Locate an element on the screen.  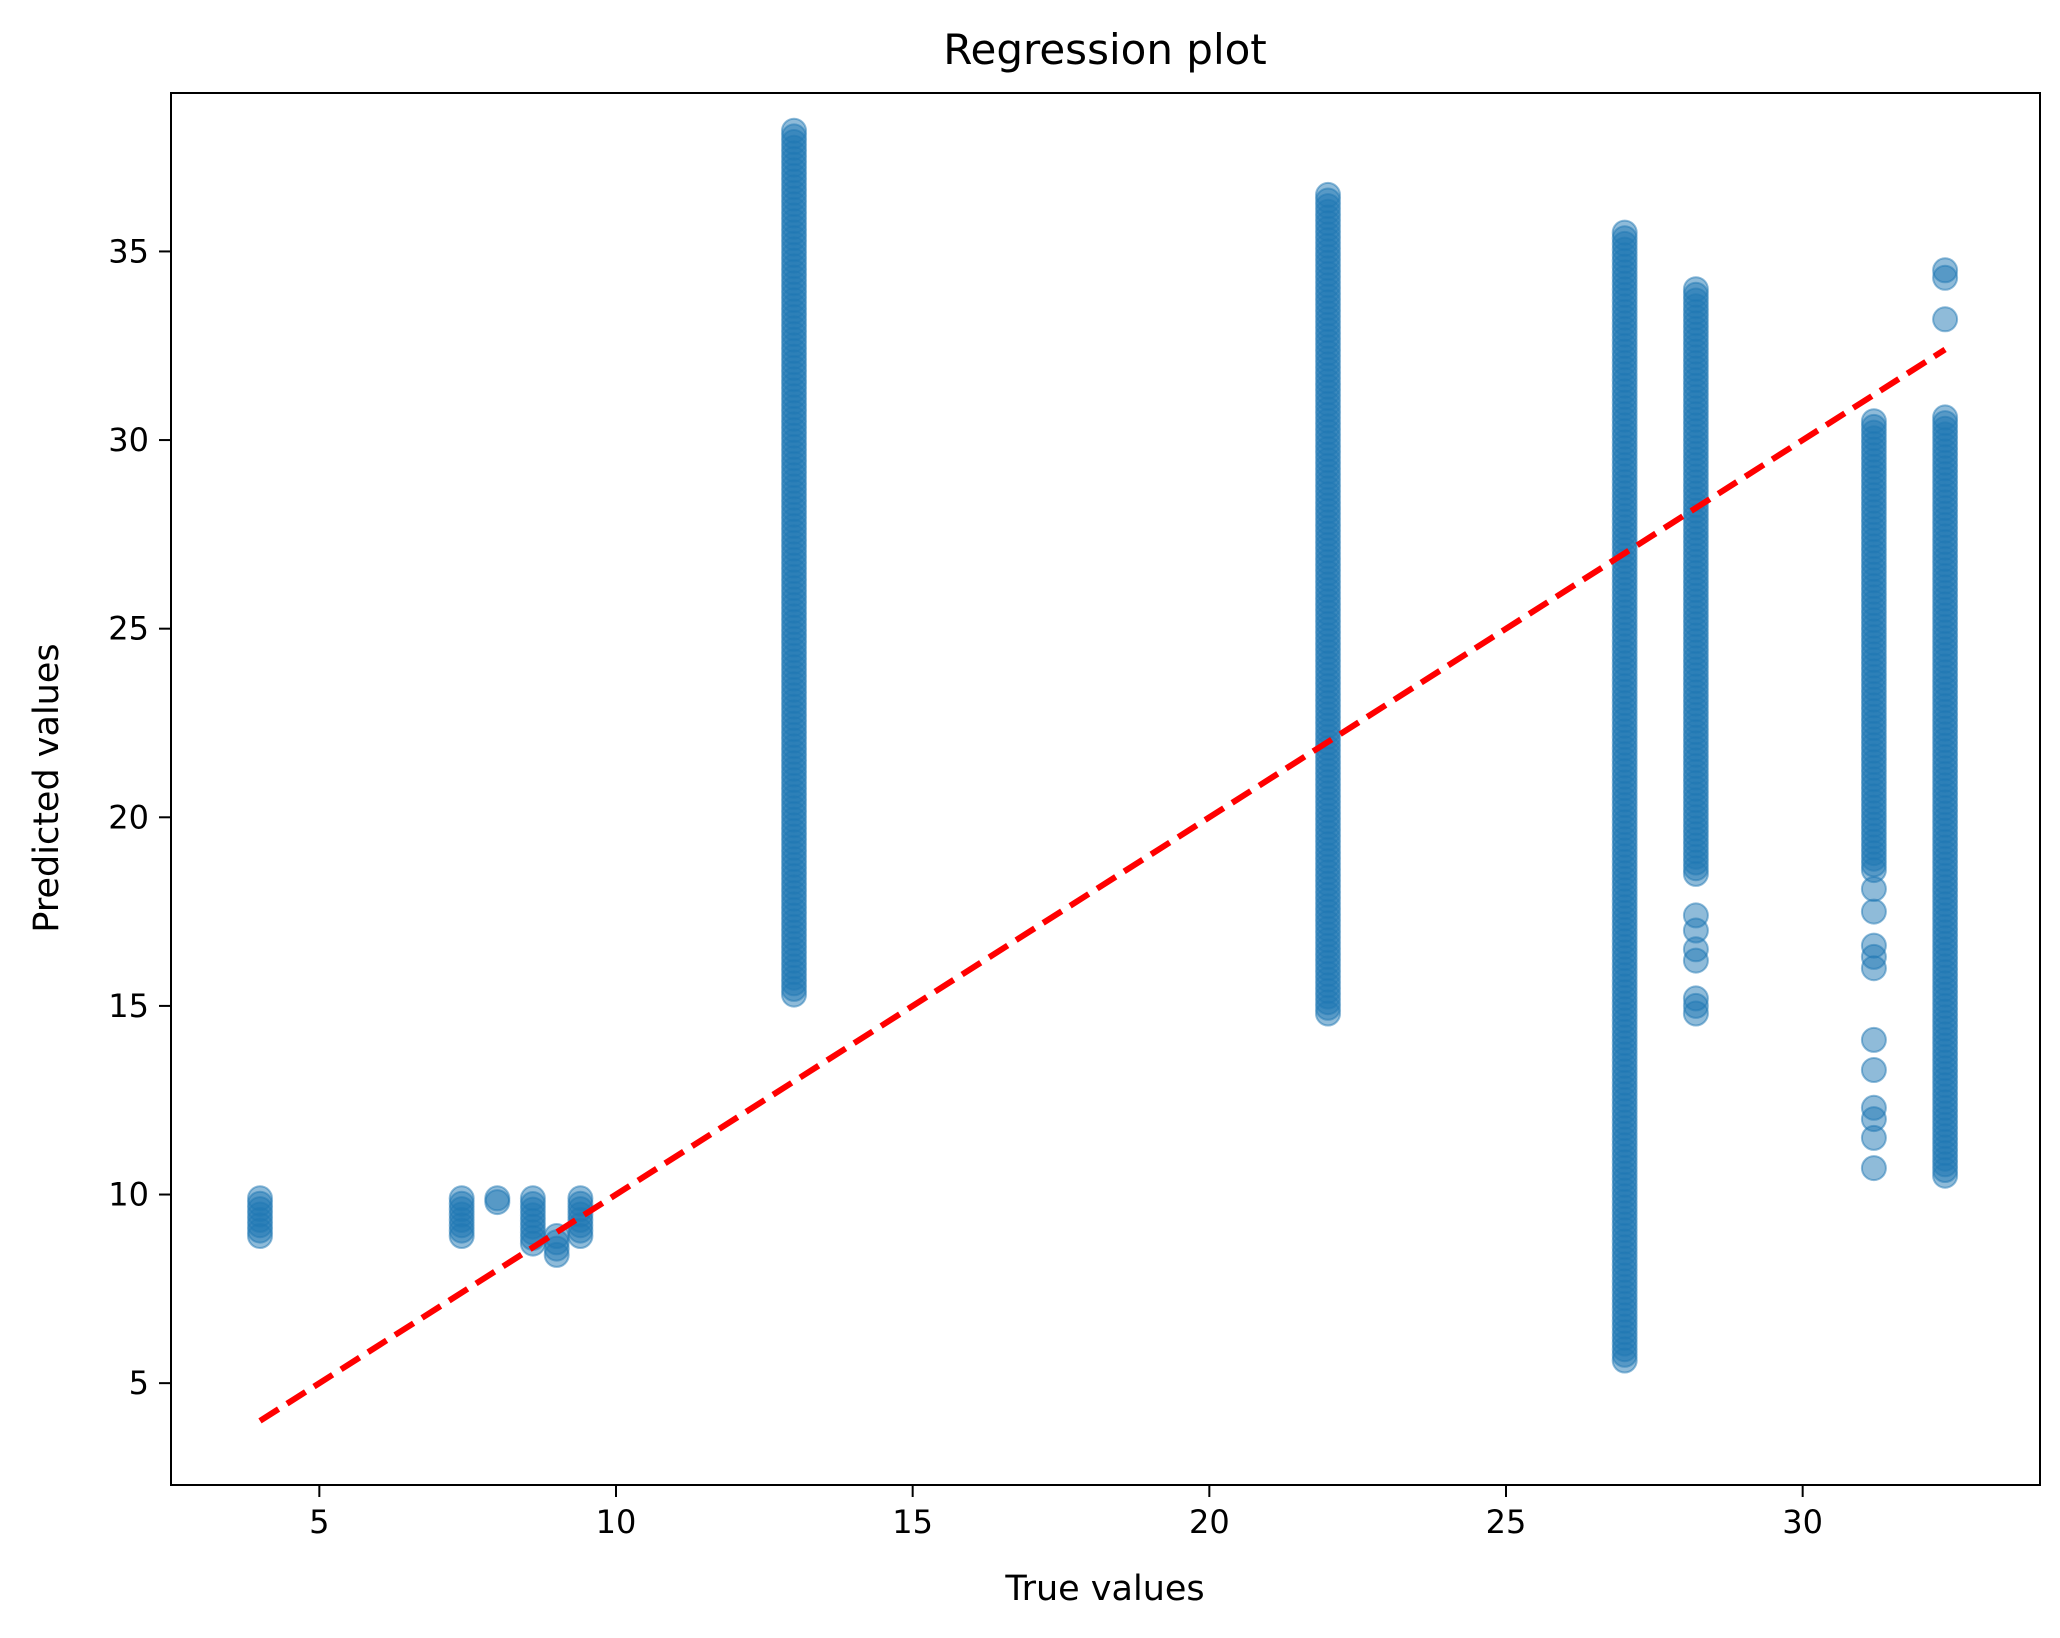
y-tick-label: 5 is located at coordinates (139, 1383).